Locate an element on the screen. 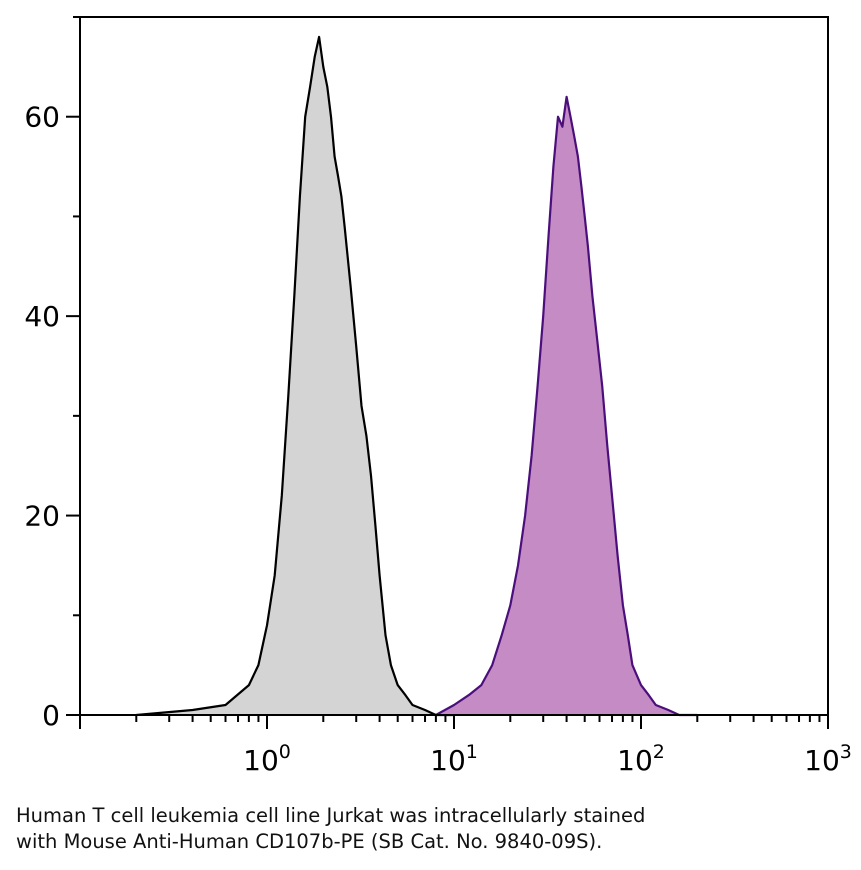 Image resolution: width=861 pixels, height=870 pixels. y-axis: 0 20 40 60 is located at coordinates (52, 374).